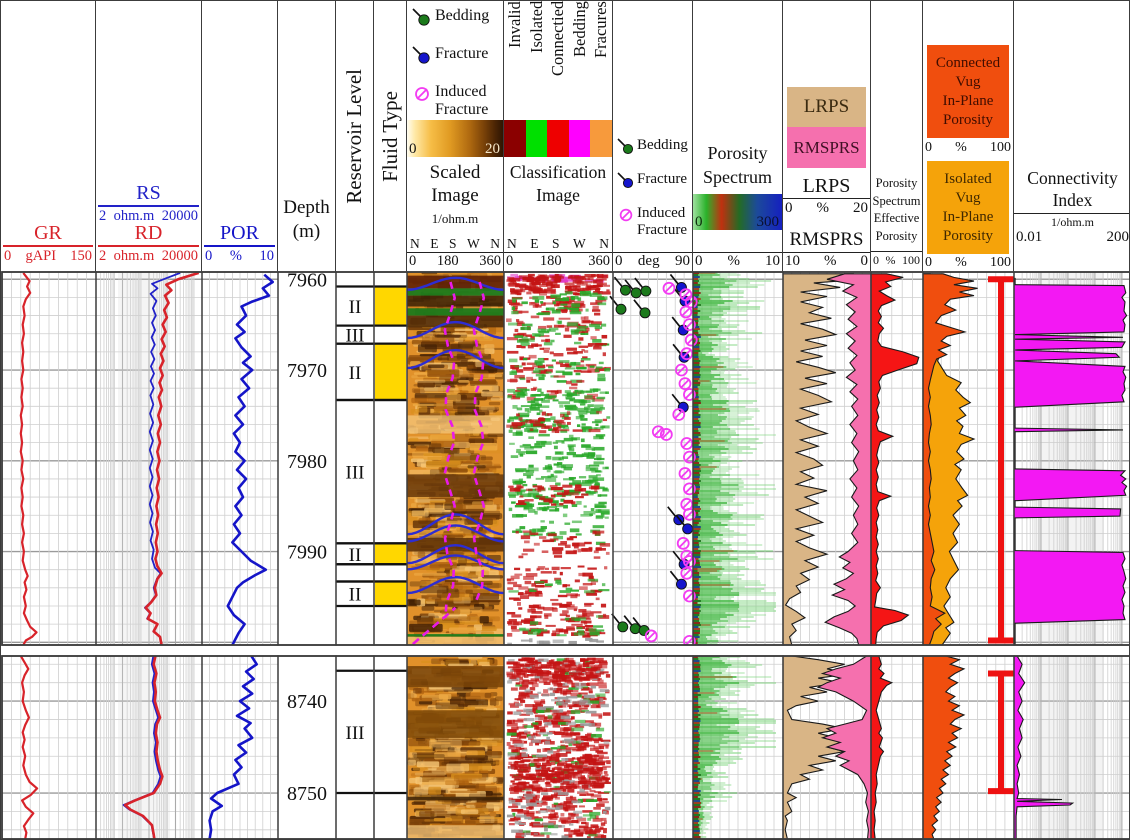 Image resolution: width=1130 pixels, height=840 pixels. What do you see at coordinates (371, 732) in the screenshot?
I see `reservoir-zones: III` at bounding box center [371, 732].